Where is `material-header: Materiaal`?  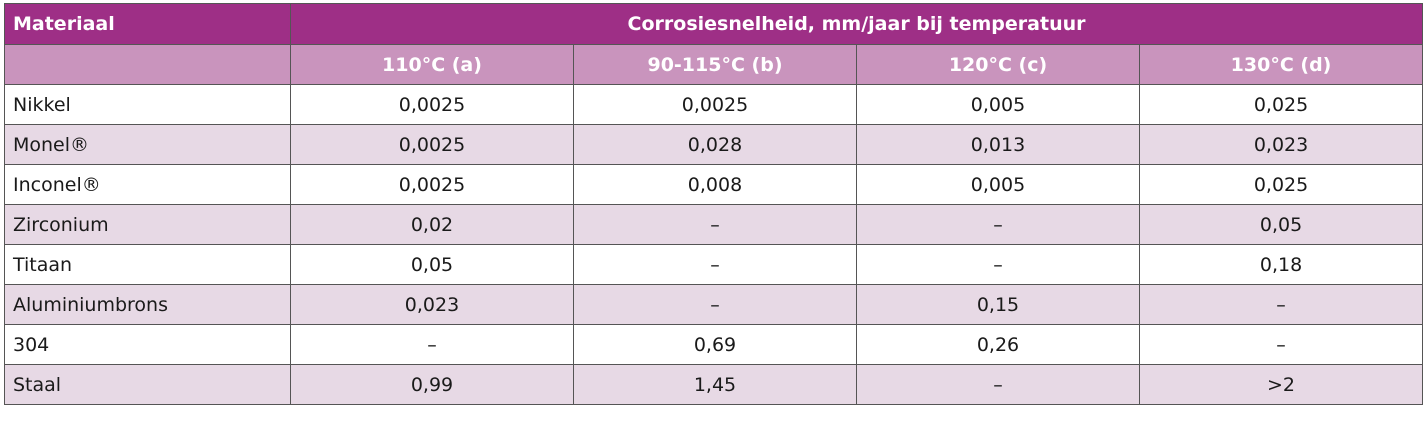 material-header: Materiaal is located at coordinates (147, 24).